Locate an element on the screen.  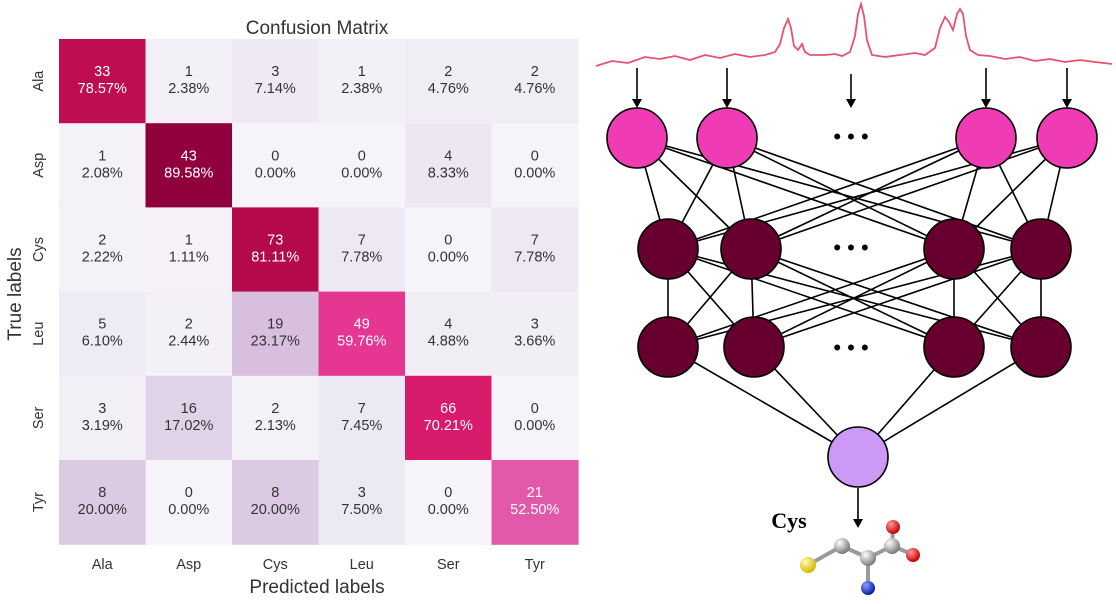
cell-percent-label: 81.11% is located at coordinates (275, 258).